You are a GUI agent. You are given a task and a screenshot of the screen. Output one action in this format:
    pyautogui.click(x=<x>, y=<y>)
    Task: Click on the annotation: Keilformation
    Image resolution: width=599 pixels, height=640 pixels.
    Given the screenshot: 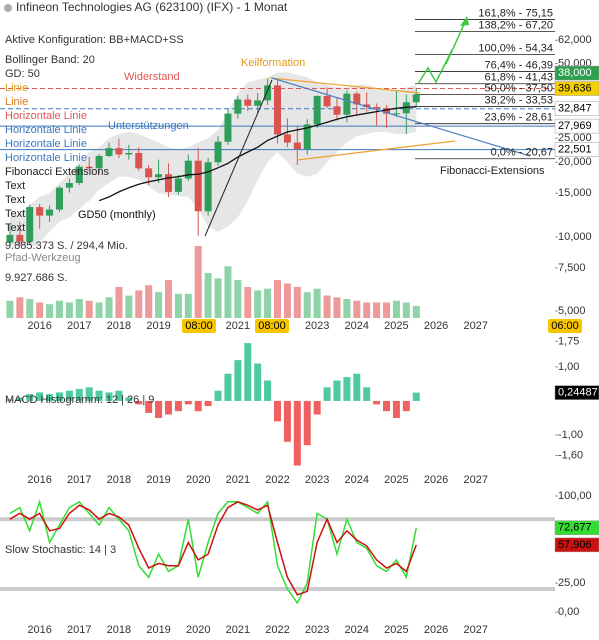 What is the action you would take?
    pyautogui.click(x=273, y=63)
    